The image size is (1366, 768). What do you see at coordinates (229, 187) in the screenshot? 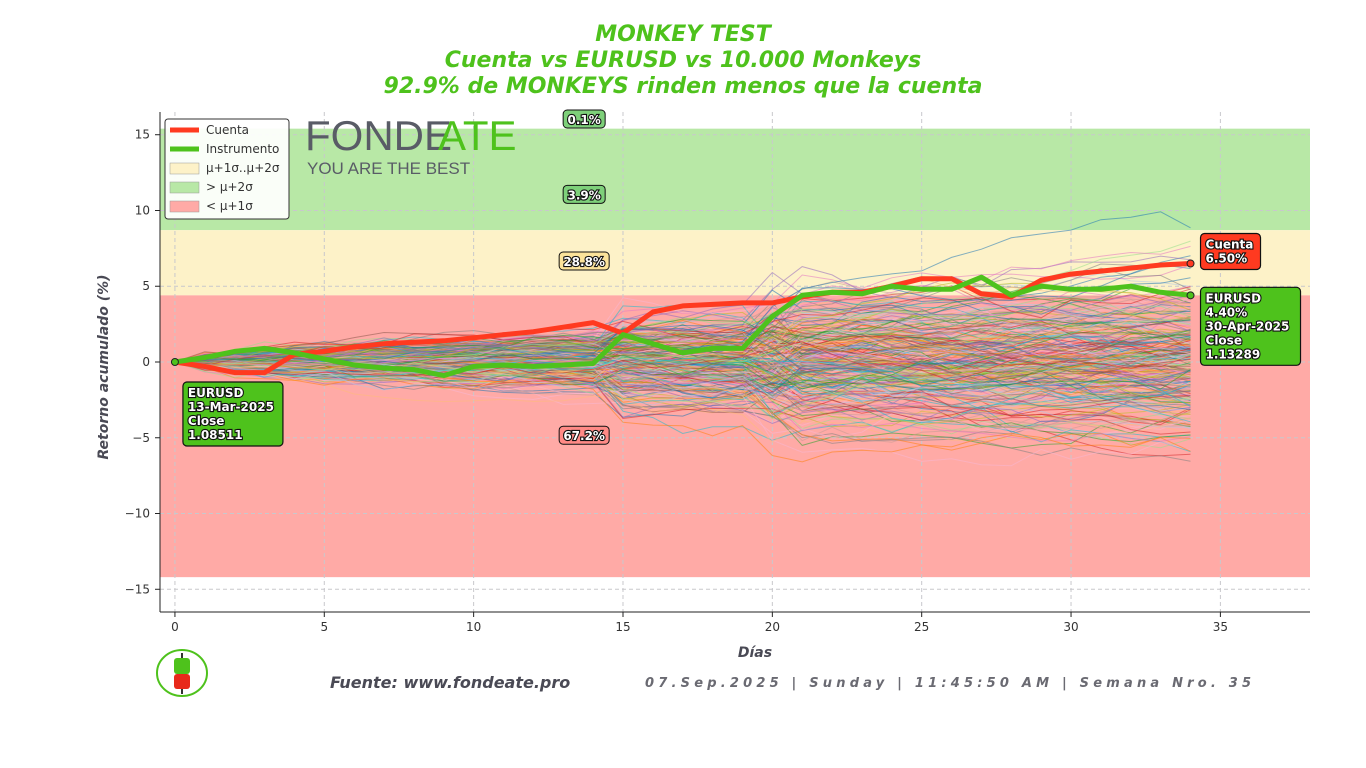
I see `legend-label: > μ+2σ` at bounding box center [229, 187].